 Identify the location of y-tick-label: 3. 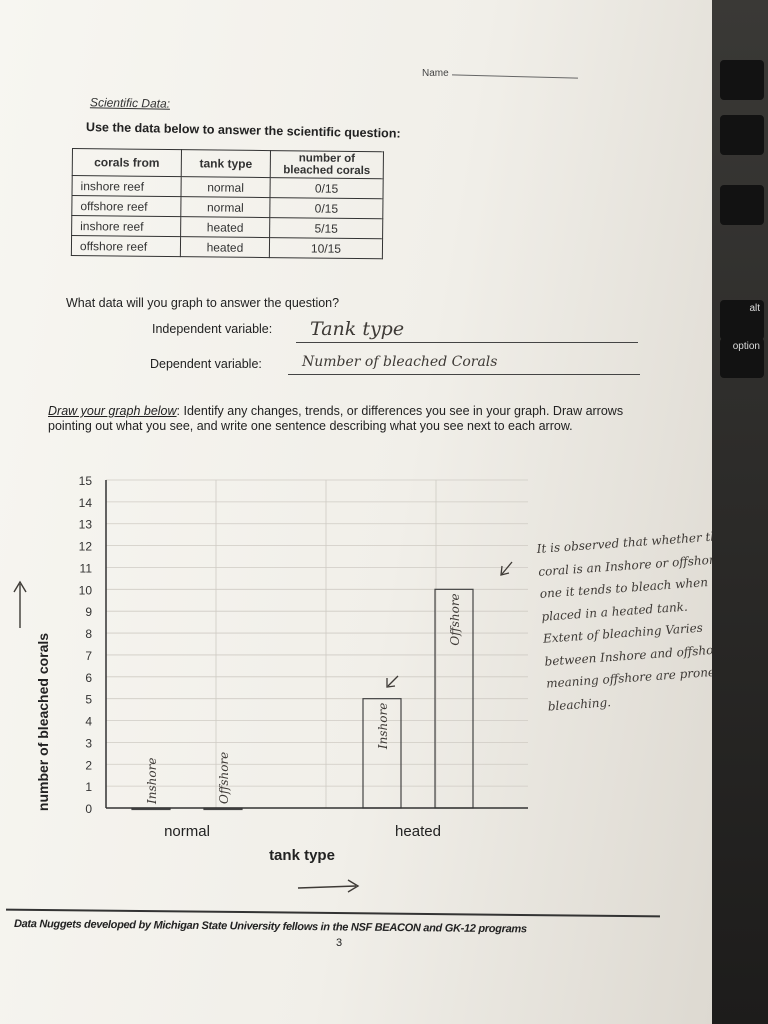
(88, 743).